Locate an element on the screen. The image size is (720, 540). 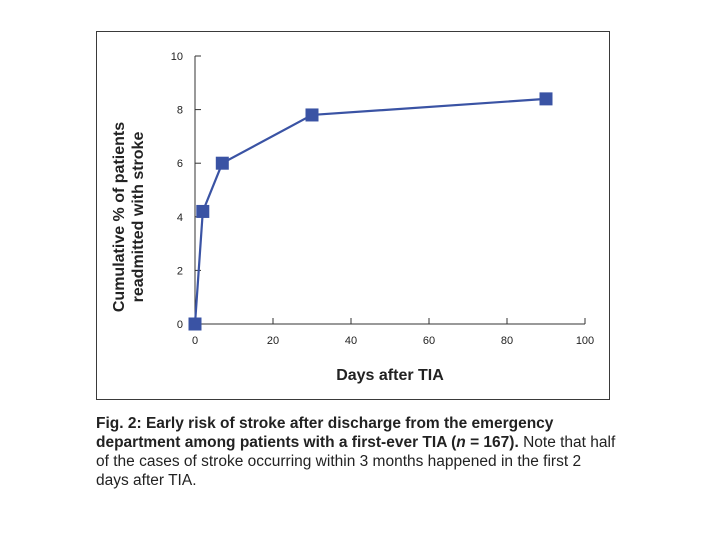
x-tick-label: 100 is located at coordinates (585, 341).